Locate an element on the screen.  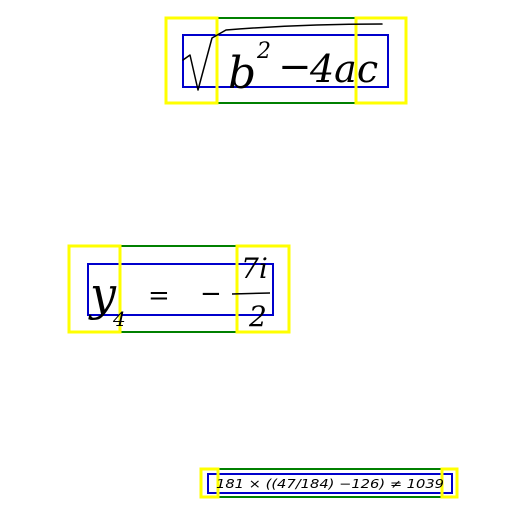
formula-1-exponent: 2 is located at coordinates (263, 51).